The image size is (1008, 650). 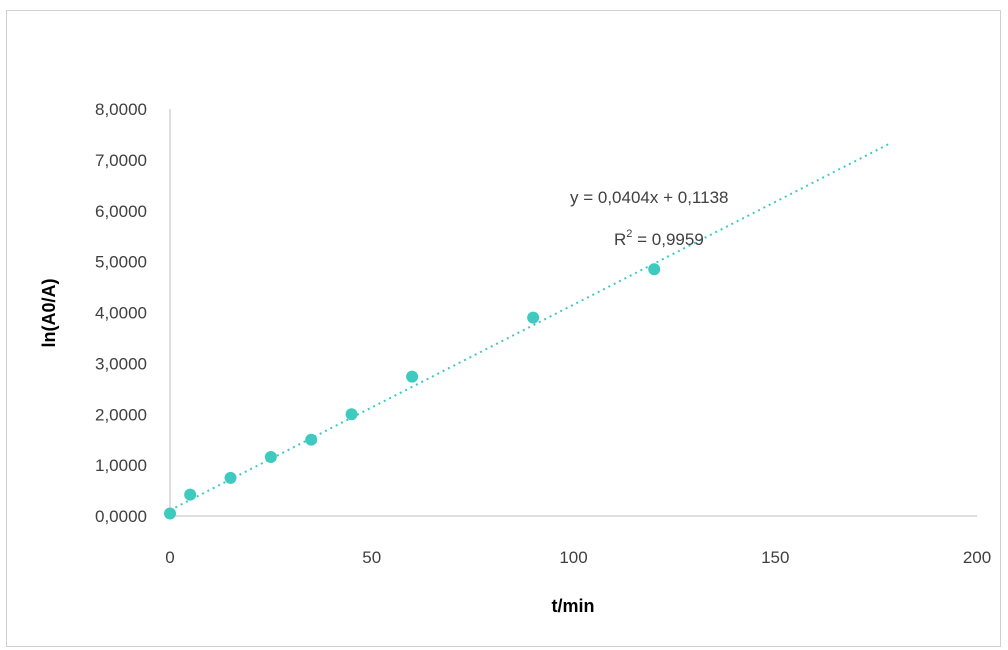 I want to click on x-tick-label: 200, so click(x=977, y=557).